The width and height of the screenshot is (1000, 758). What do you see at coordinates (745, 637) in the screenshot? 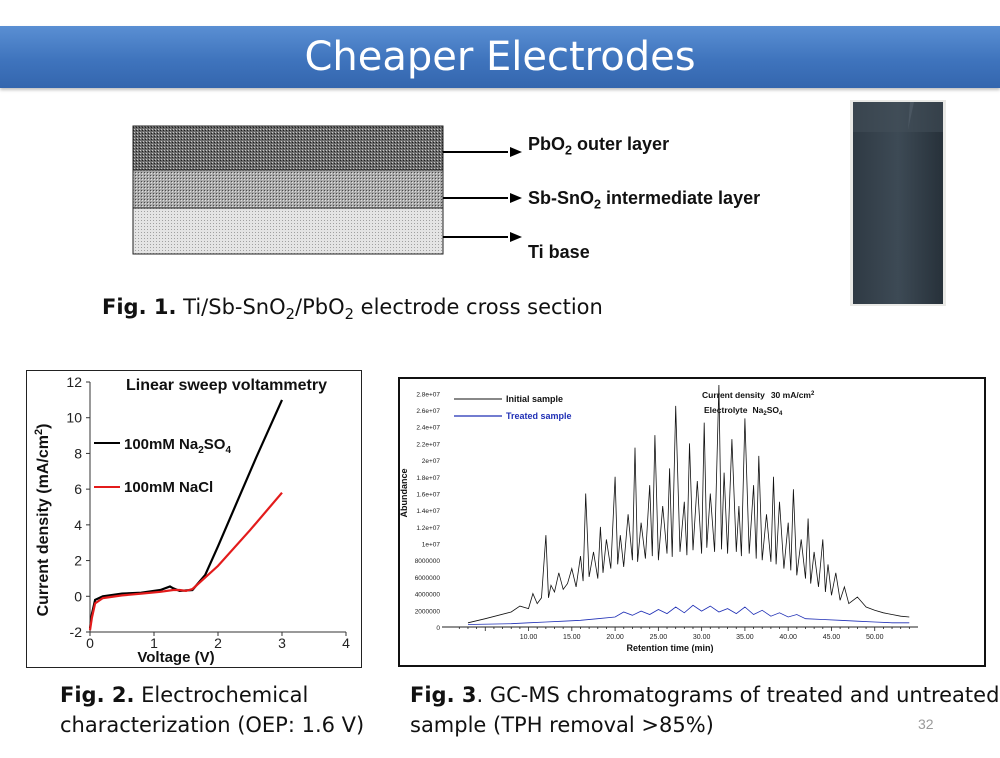
I see `gcms-xtick-label: 35.00` at bounding box center [745, 637].